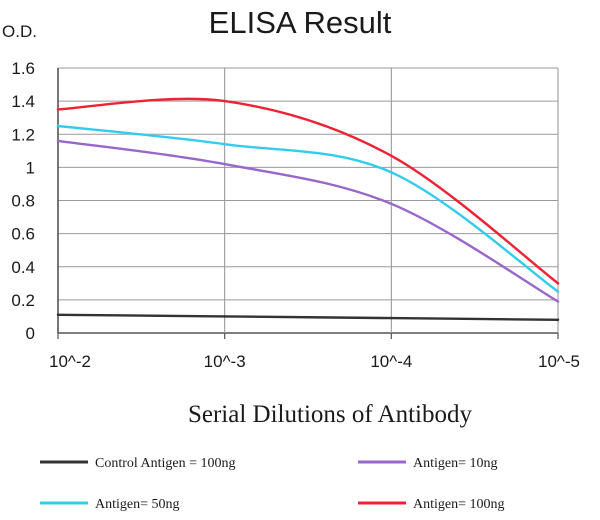 The image size is (600, 520). I want to click on chart-title: ELISA Result, so click(300, 22).